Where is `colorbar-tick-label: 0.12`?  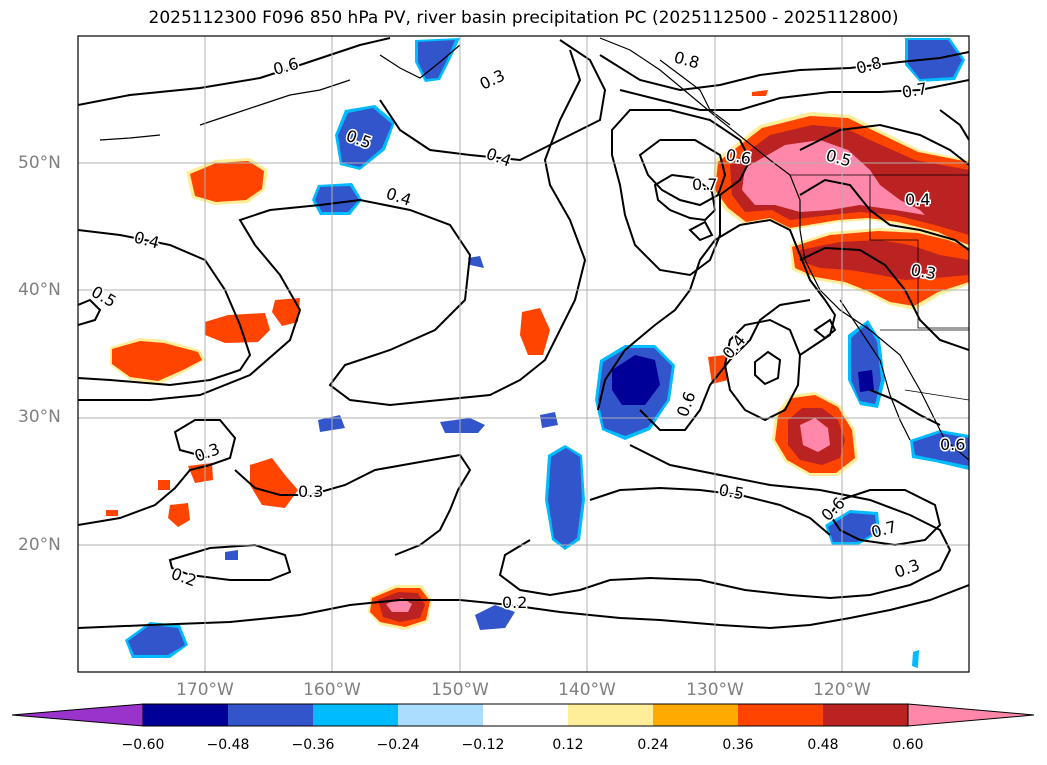 colorbar-tick-label: 0.12 is located at coordinates (568, 745).